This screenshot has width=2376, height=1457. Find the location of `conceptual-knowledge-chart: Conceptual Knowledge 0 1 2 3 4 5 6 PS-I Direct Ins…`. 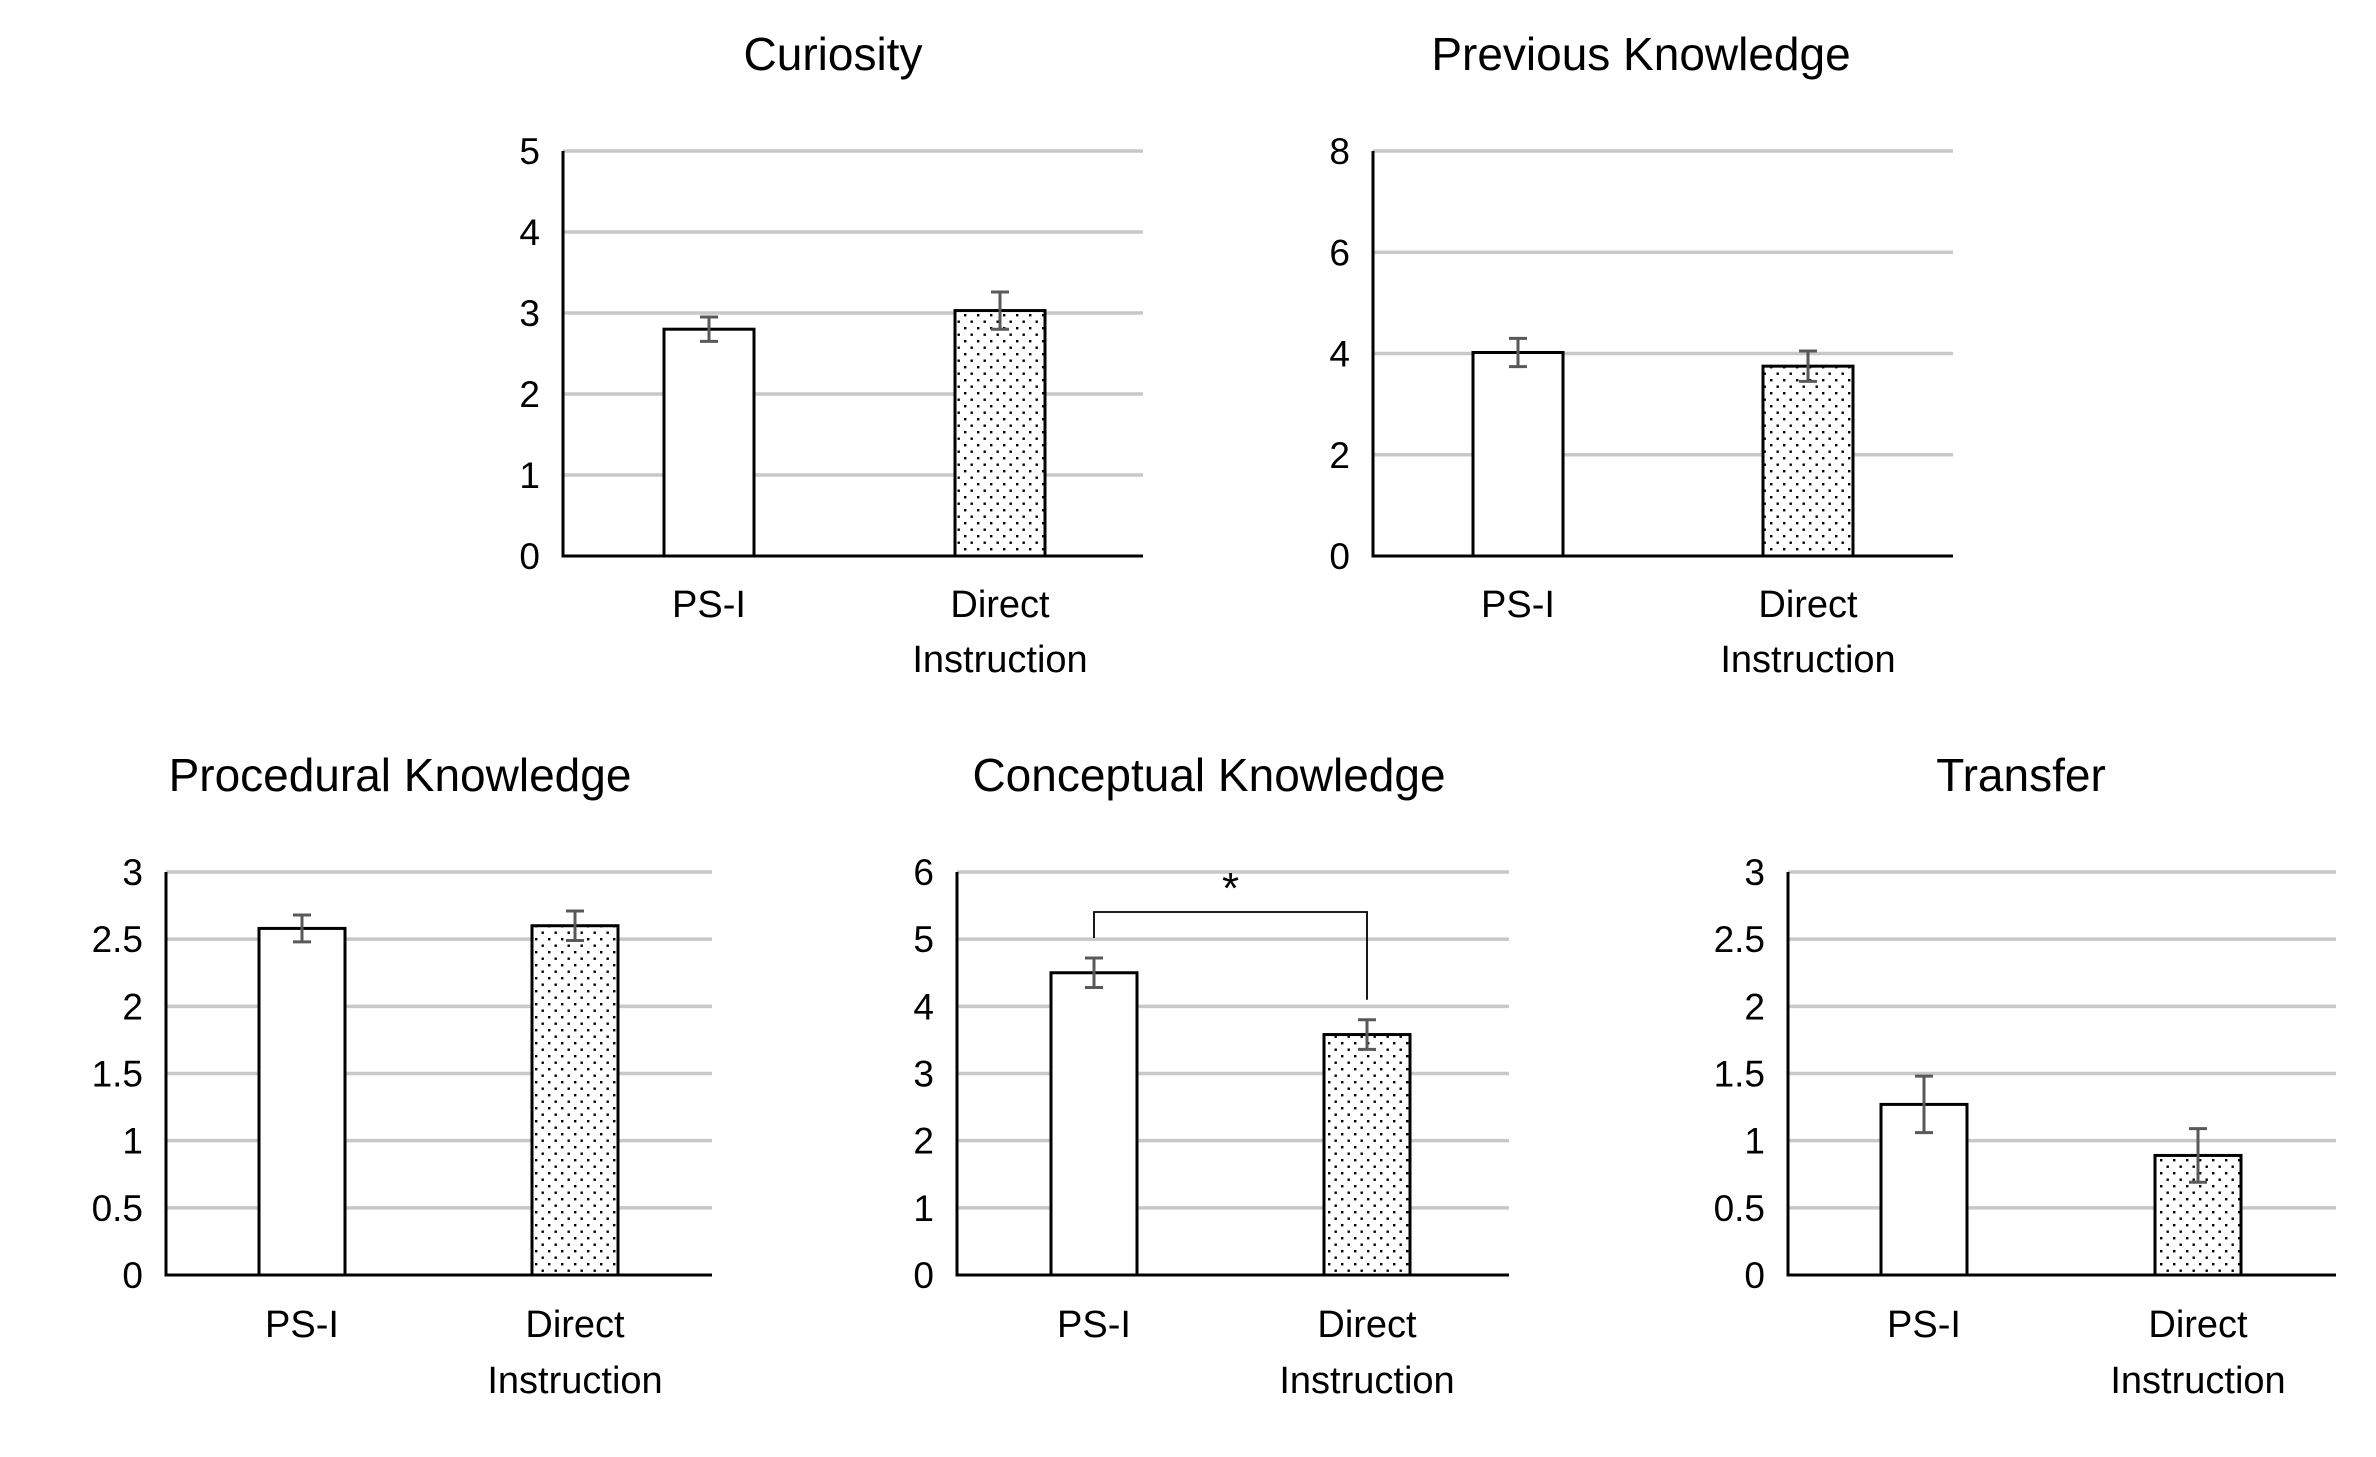

conceptual-knowledge-chart: Conceptual Knowledge 0 1 2 3 4 5 6 PS-I Direct Ins… is located at coordinates (1211, 1075).